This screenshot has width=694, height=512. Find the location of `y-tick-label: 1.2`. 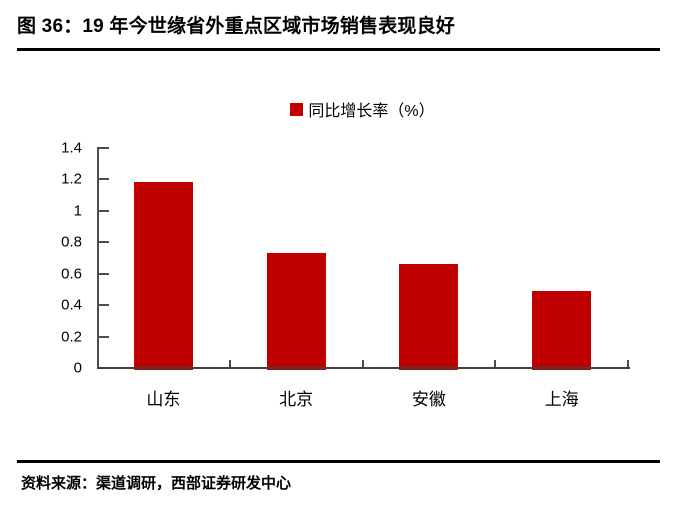

y-tick-label: 1.2 is located at coordinates (71, 179).